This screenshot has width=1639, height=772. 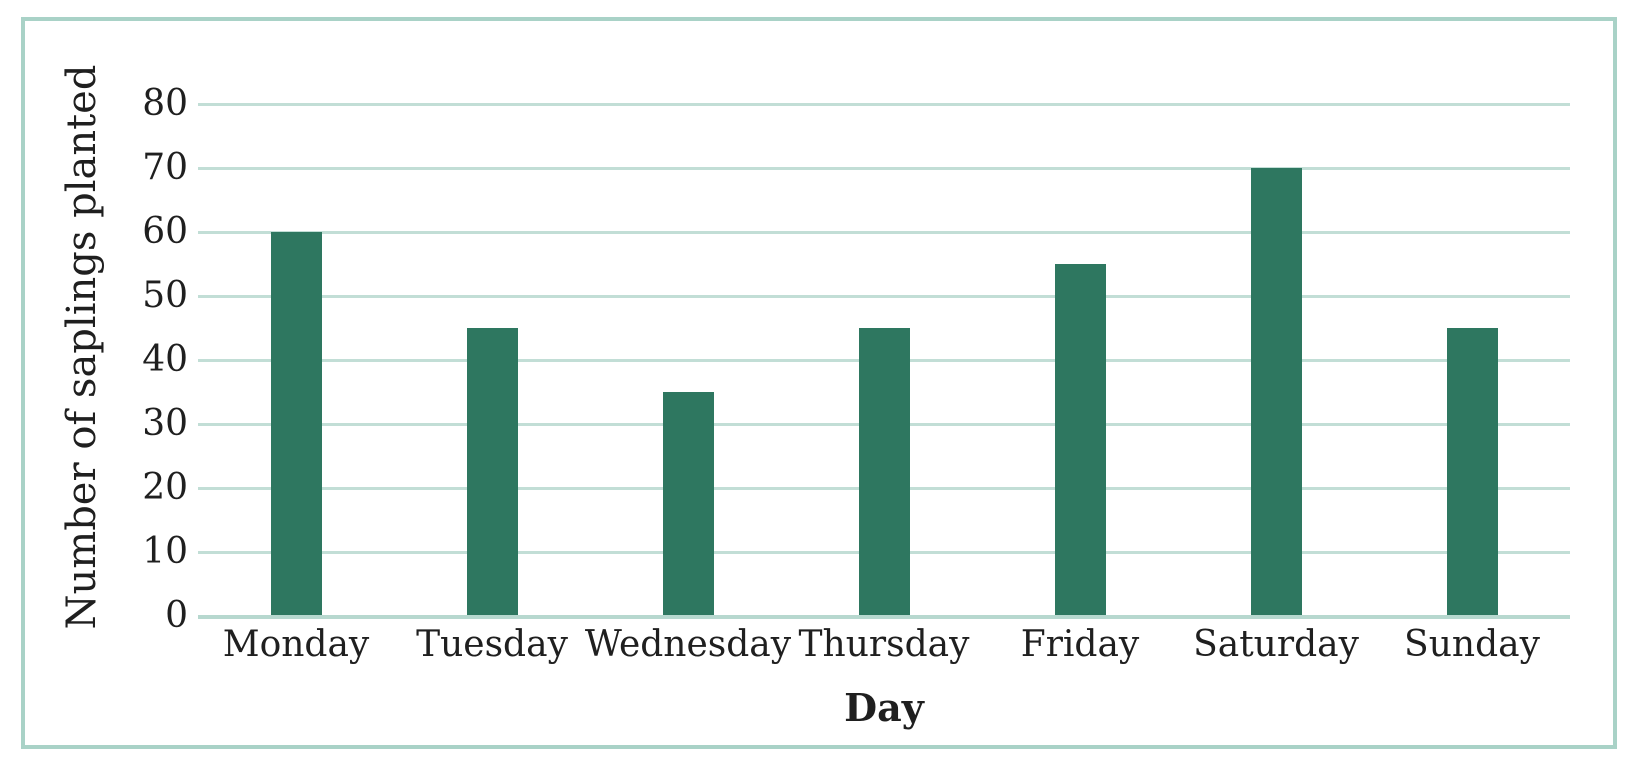 I want to click on x-tick-label-sunday: Sunday, so click(x=1472, y=644).